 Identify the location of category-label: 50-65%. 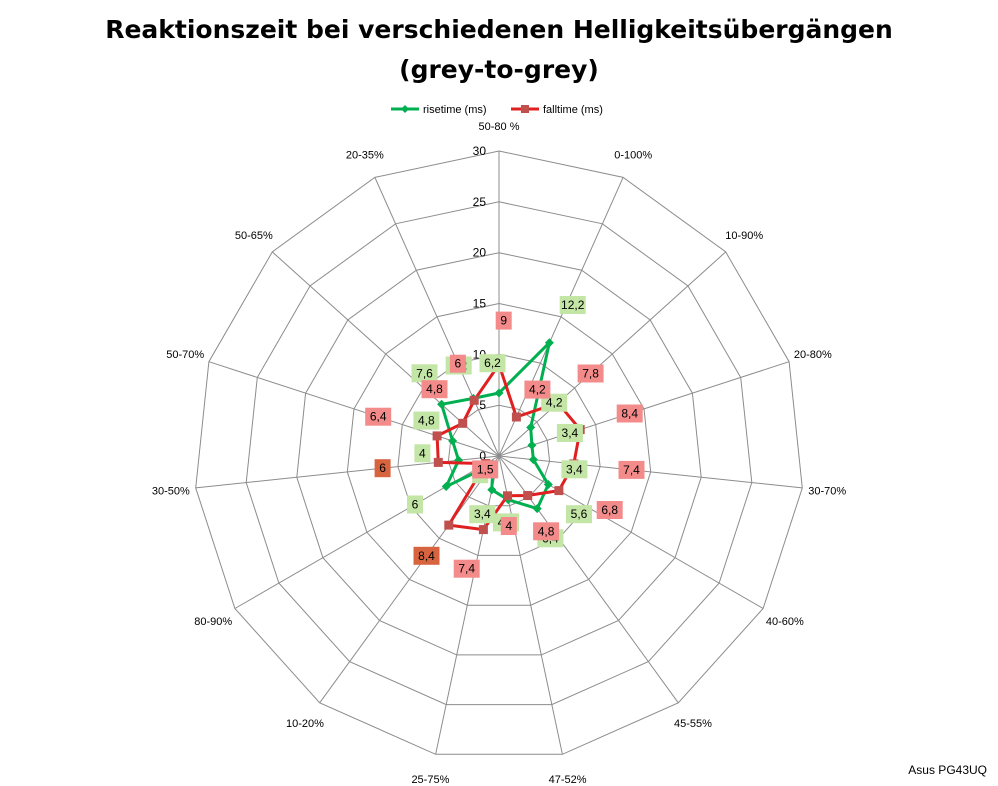
(254, 236).